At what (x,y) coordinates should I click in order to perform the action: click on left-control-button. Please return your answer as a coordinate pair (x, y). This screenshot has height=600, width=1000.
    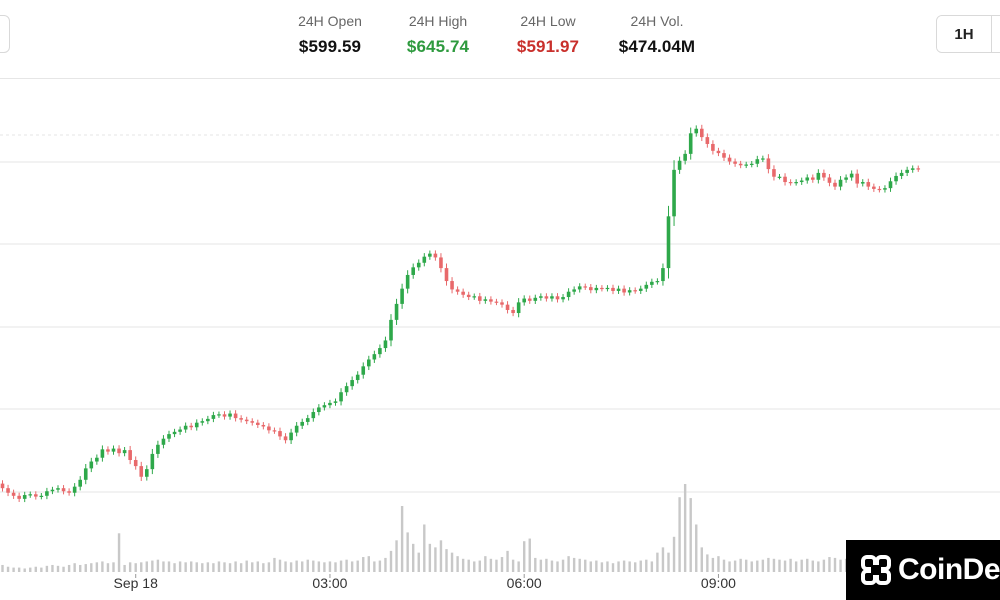
    Looking at the image, I should click on (5, 34).